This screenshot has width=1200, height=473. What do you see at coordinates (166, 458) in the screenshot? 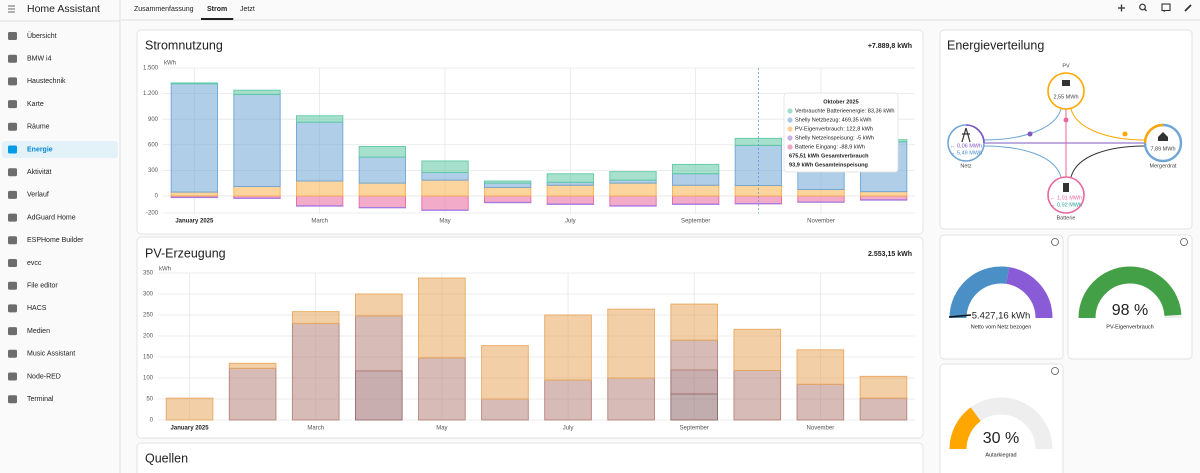
I see `card-title: Quellen` at bounding box center [166, 458].